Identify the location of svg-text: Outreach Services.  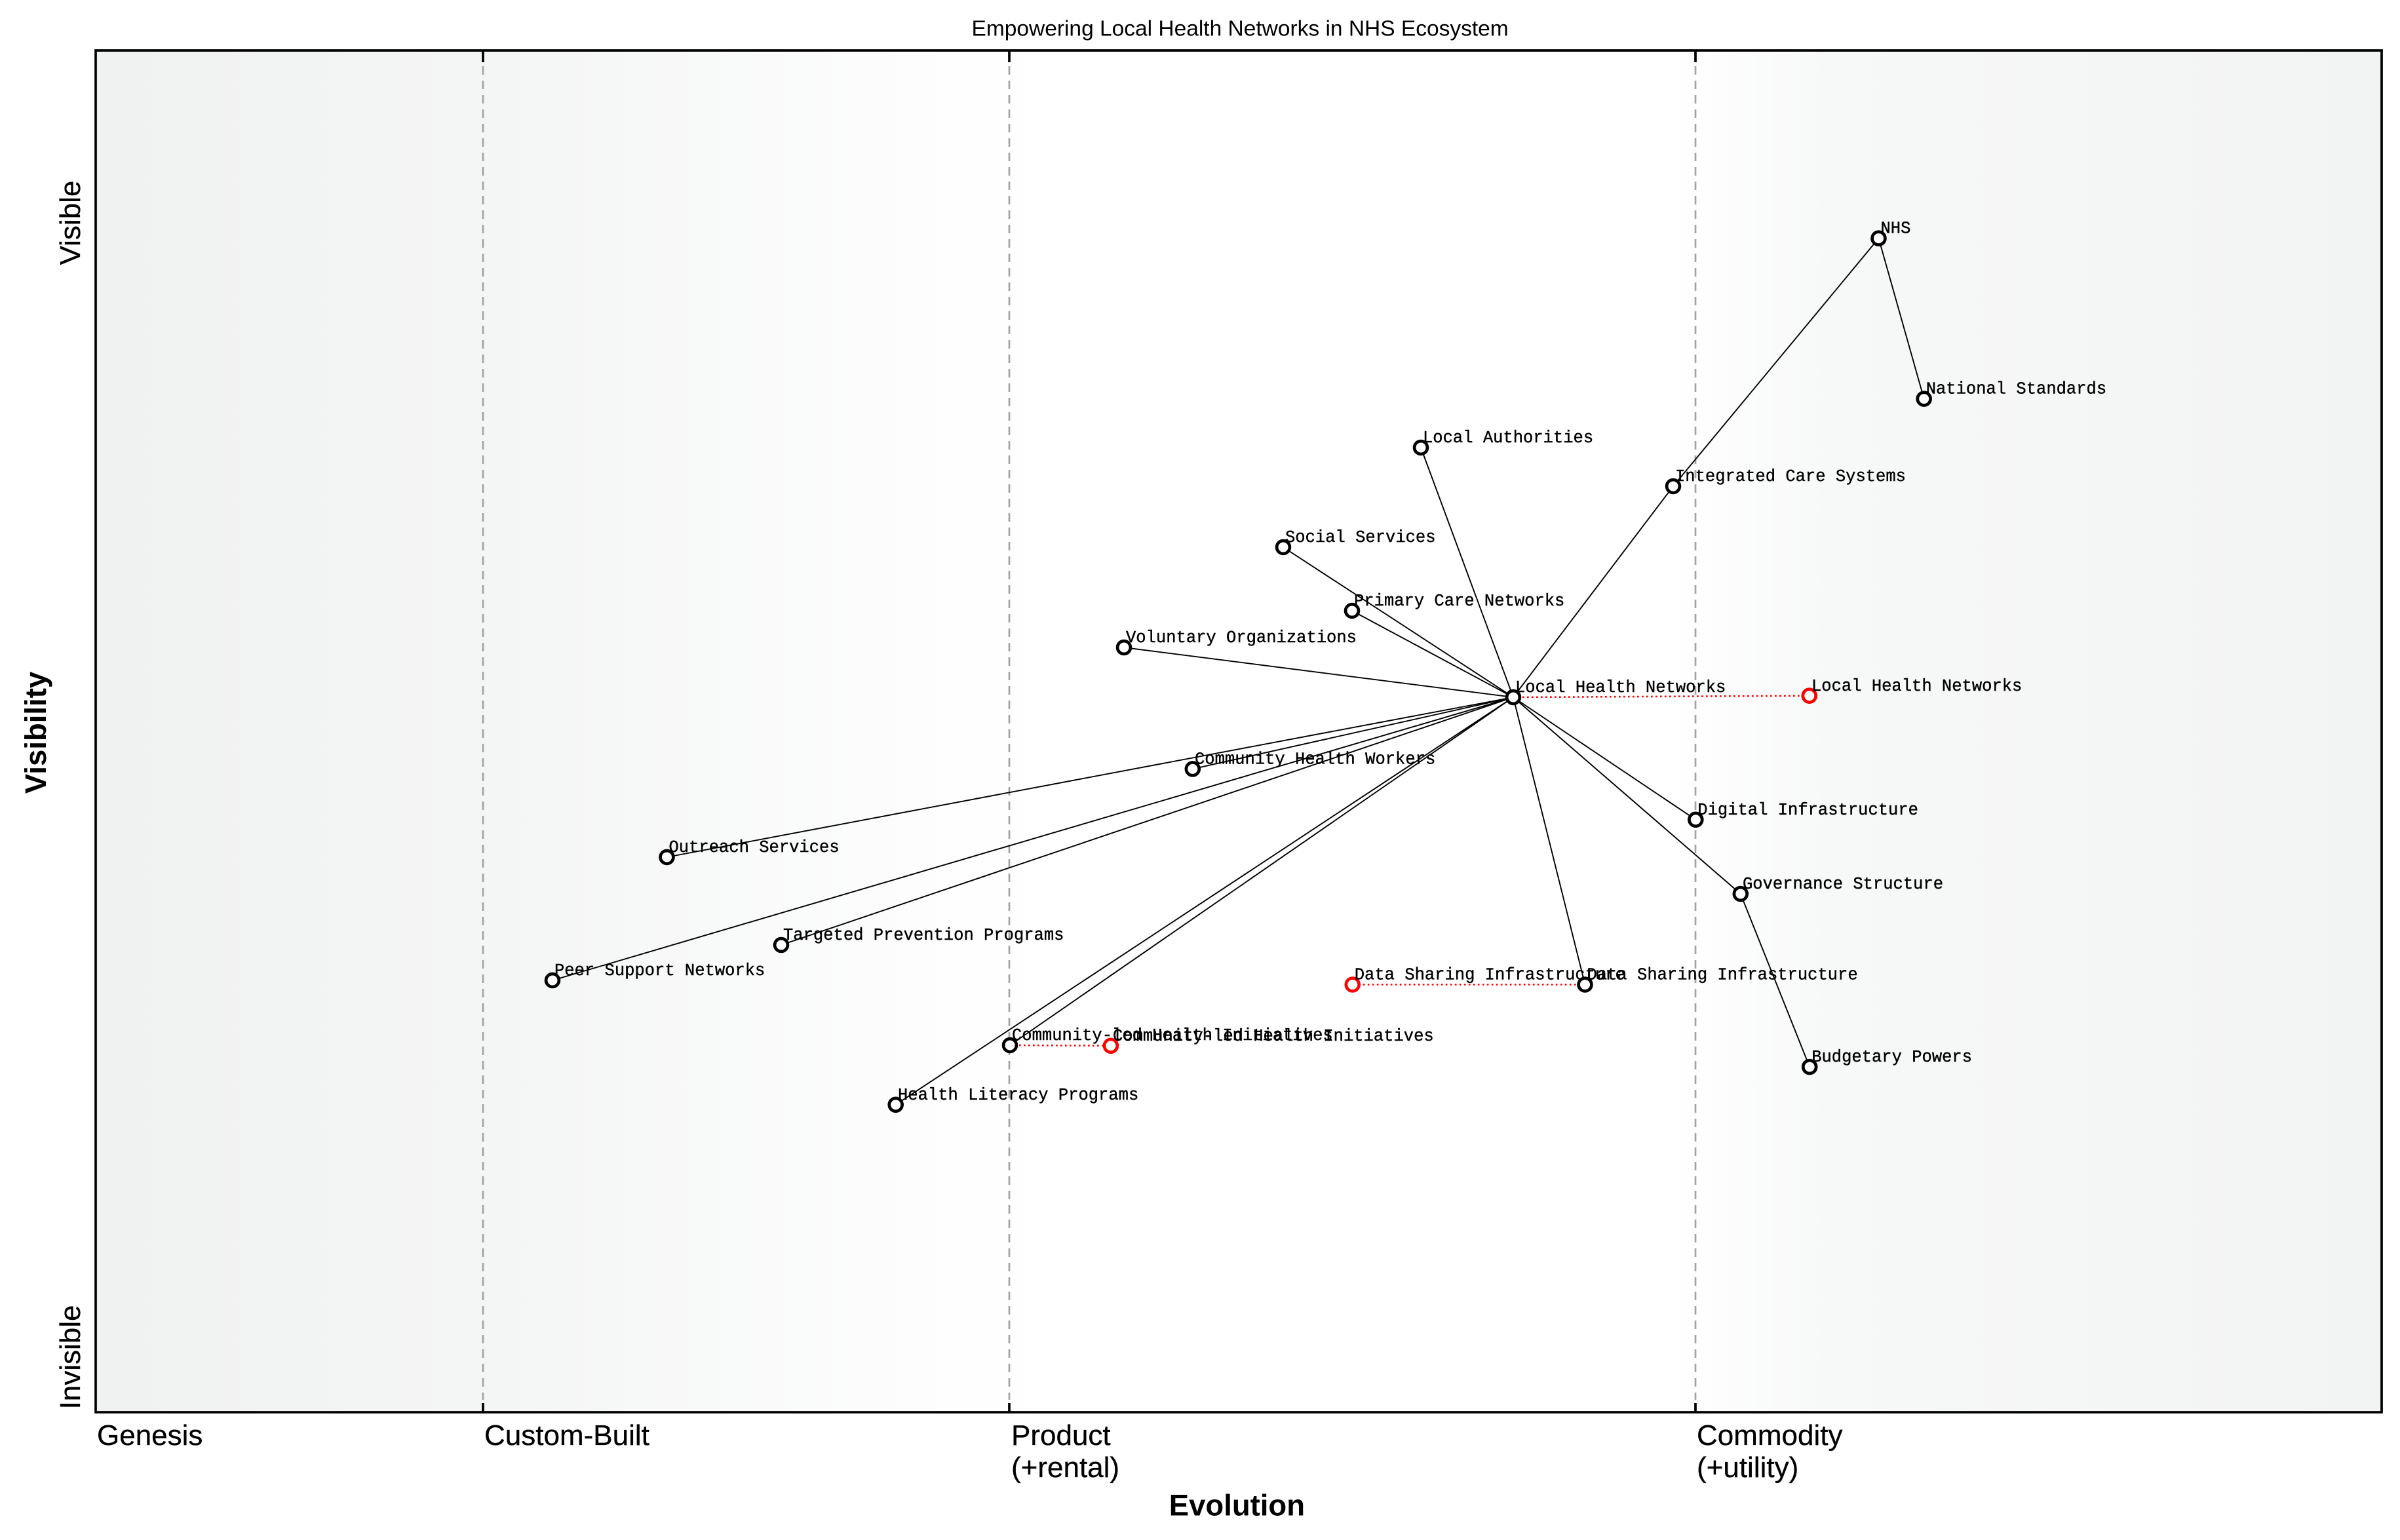
(754, 847).